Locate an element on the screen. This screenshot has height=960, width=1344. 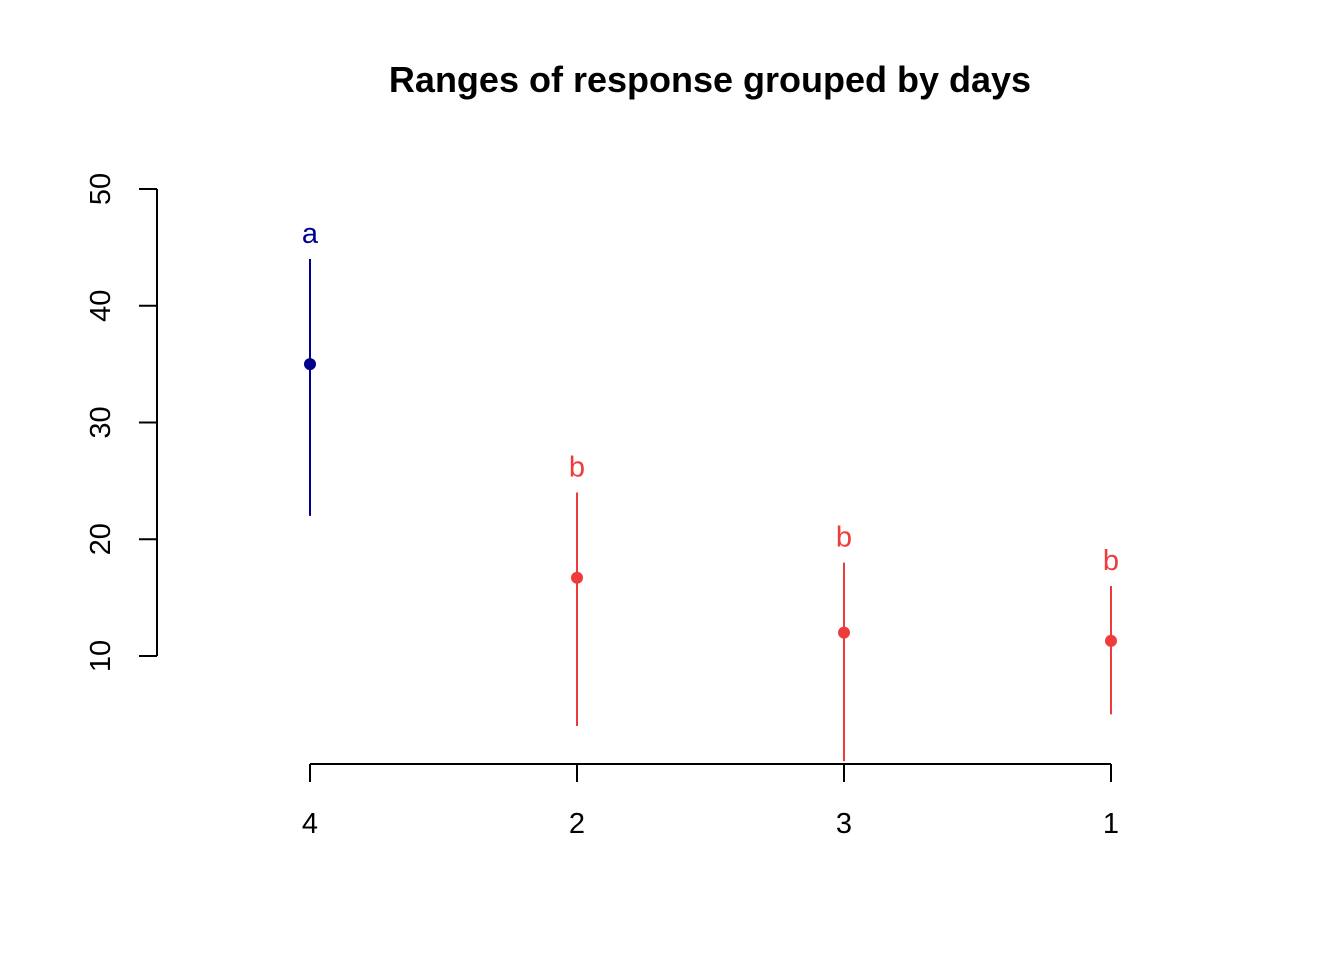
y-tick-label: 20 is located at coordinates (101, 539).